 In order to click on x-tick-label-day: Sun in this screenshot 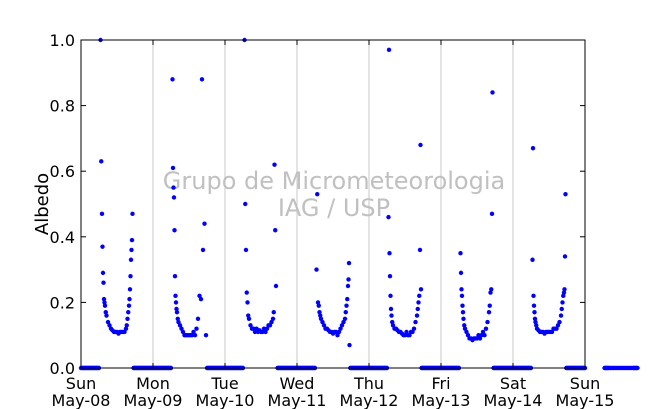, I will do `click(81, 383)`.